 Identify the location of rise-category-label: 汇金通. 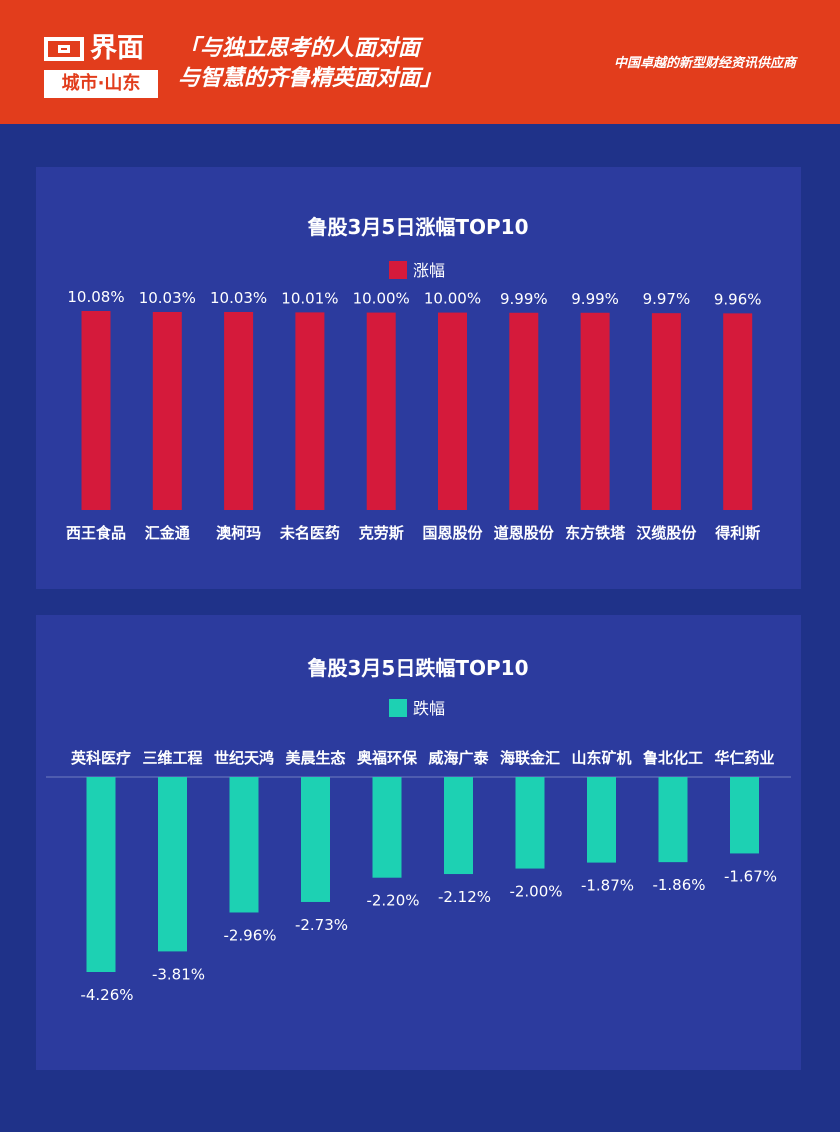
(167, 533).